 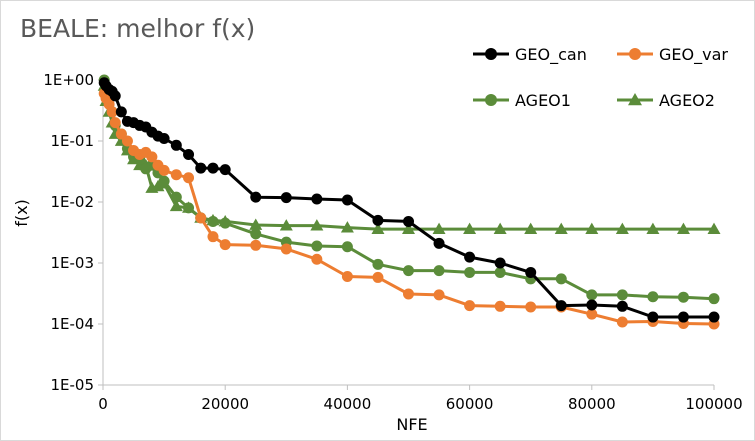 What do you see at coordinates (411, 424) in the screenshot?
I see `x-axis-label: NFE` at bounding box center [411, 424].